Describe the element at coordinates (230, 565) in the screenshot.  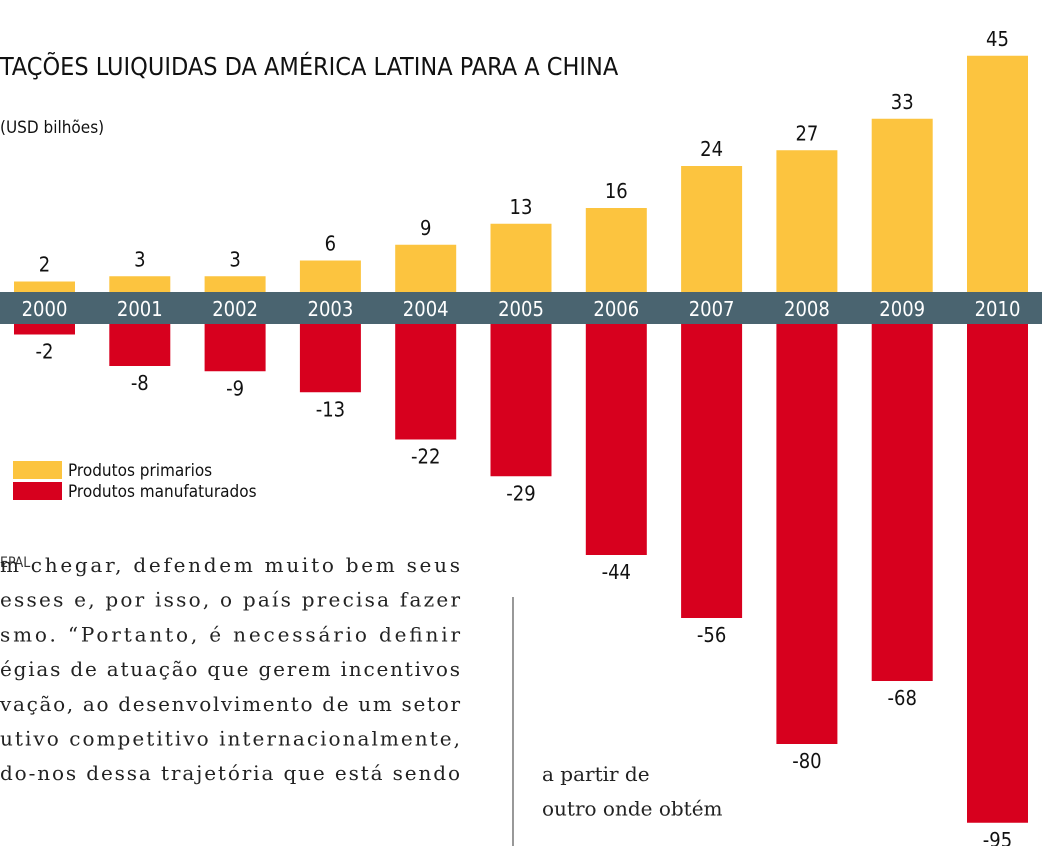
I see `article-line: m chegar, defendem muito bem seus` at that location.